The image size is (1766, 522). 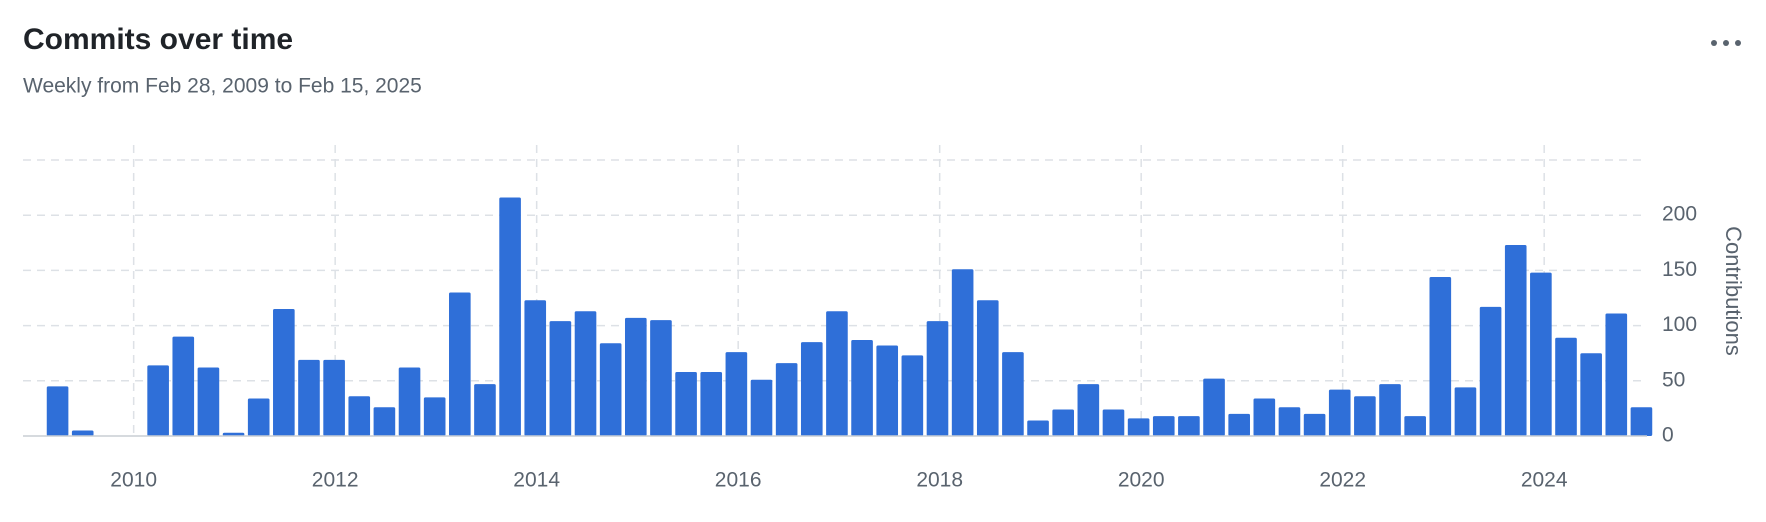 What do you see at coordinates (335, 480) in the screenshot?
I see `x-tick-label: 2012` at bounding box center [335, 480].